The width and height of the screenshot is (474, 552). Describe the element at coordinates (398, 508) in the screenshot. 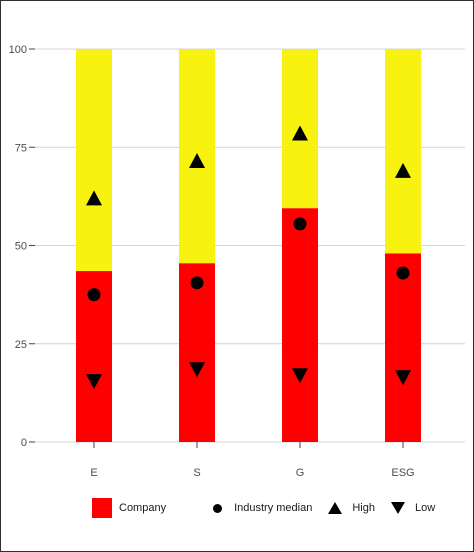

I see `triangle-down-icon` at that location.